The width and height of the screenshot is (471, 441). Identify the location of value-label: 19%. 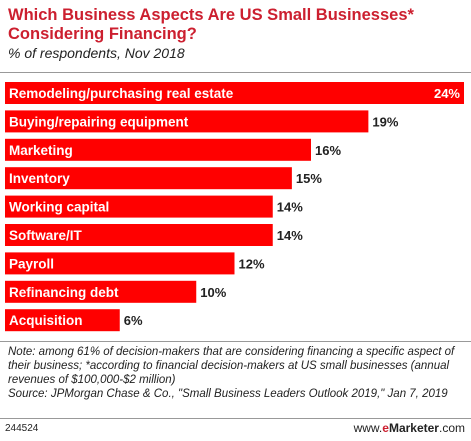
(385, 121).